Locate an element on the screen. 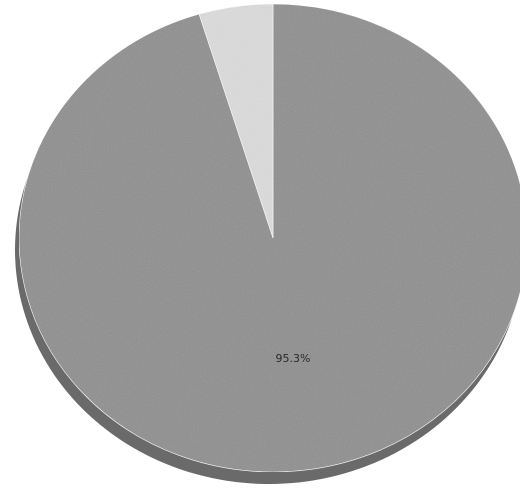  pie-slice-label-0: 95.3% is located at coordinates (293, 358).